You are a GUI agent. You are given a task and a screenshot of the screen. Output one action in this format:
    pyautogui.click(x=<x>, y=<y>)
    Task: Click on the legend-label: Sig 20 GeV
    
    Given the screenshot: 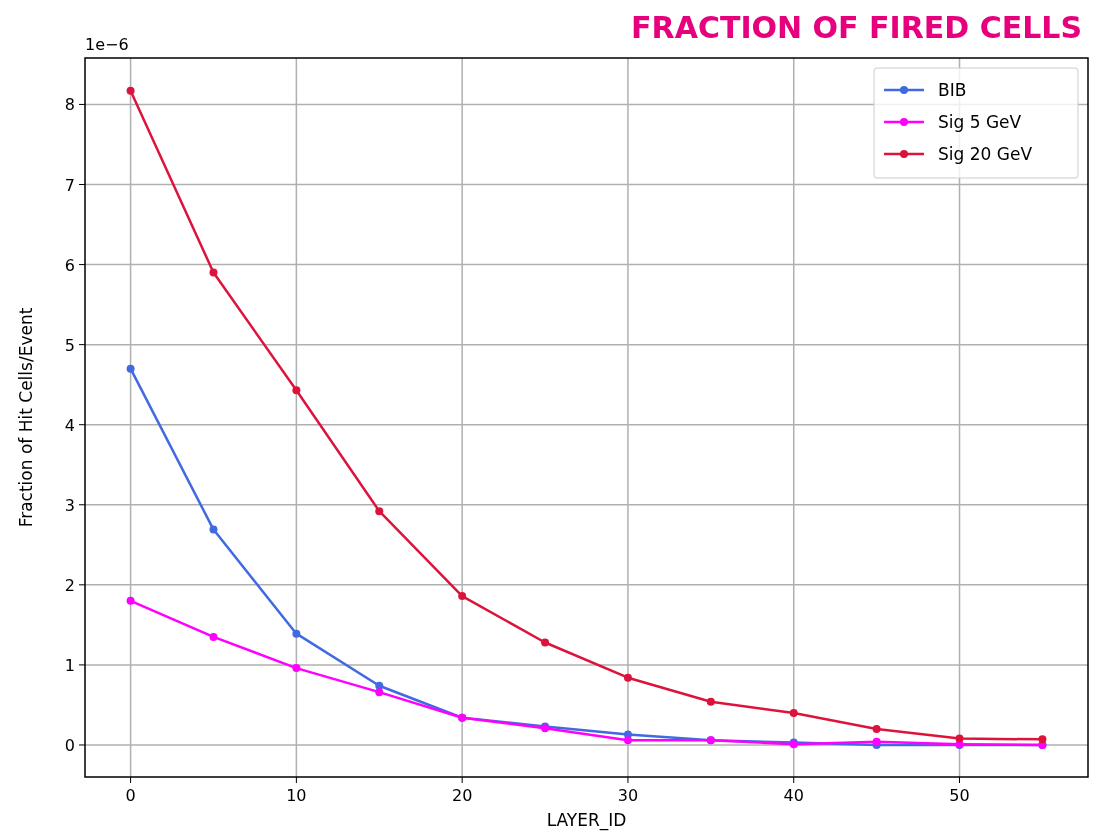 What is the action you would take?
    pyautogui.click(x=985, y=154)
    